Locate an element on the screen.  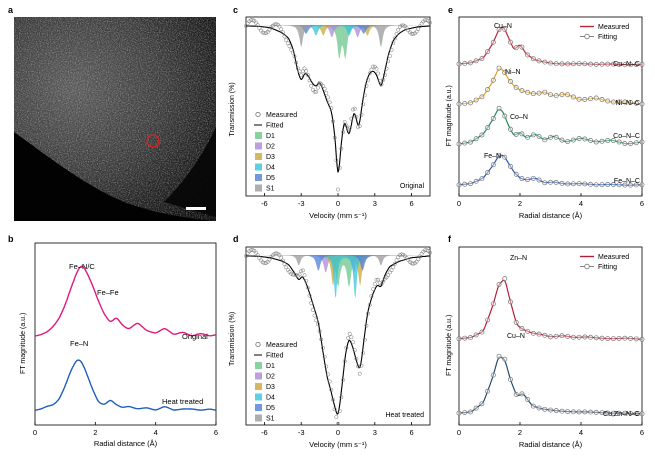
panel-c-legend-label-5: D4 is located at coordinates (270, 168).